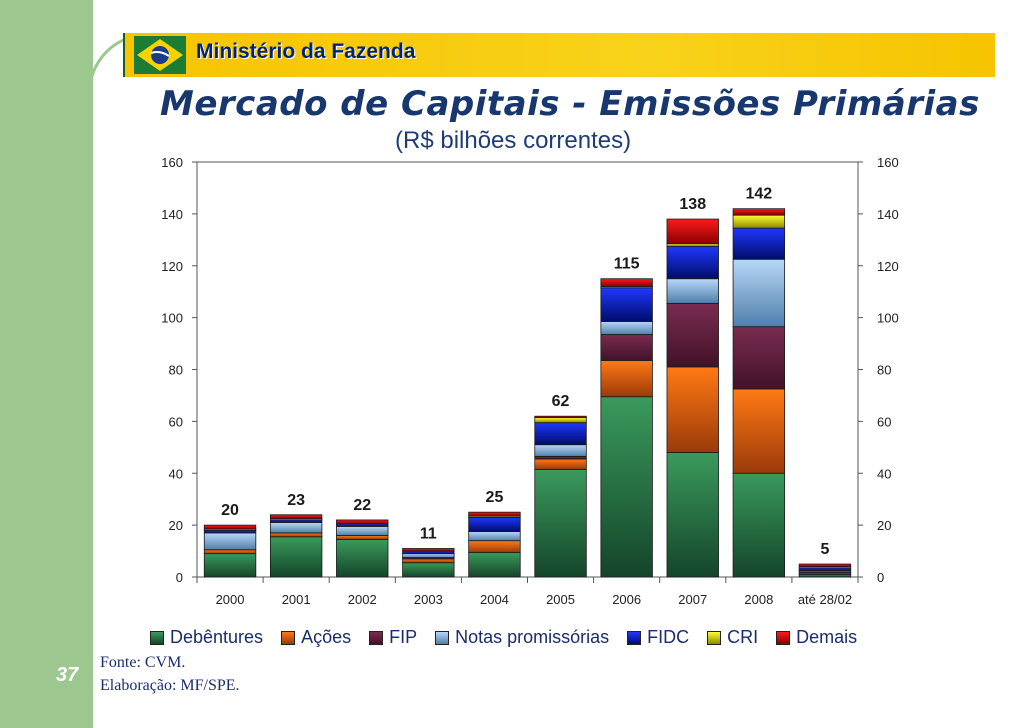 The image size is (1030, 728). I want to click on legend-item: Ações, so click(316, 637).